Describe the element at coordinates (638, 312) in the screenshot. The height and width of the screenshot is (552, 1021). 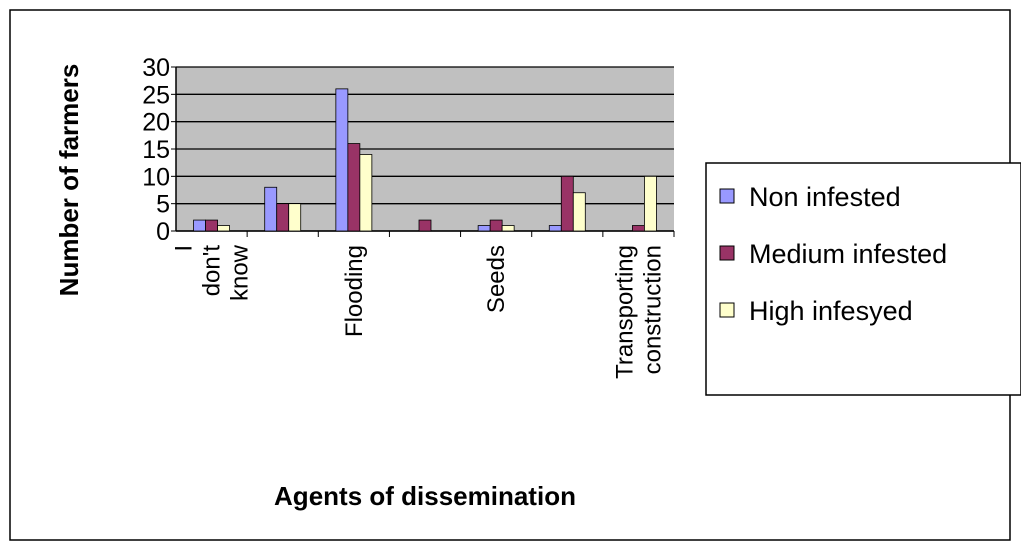
I see `x-tick-label: Transportingconstruction` at that location.